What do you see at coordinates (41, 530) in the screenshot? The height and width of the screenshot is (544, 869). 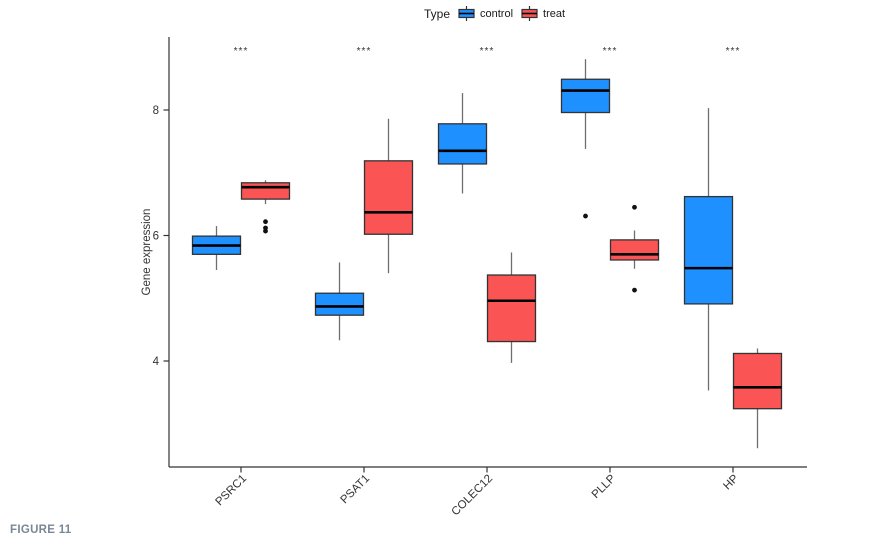 I see `figure-caption: FIGURE 11` at bounding box center [41, 530].